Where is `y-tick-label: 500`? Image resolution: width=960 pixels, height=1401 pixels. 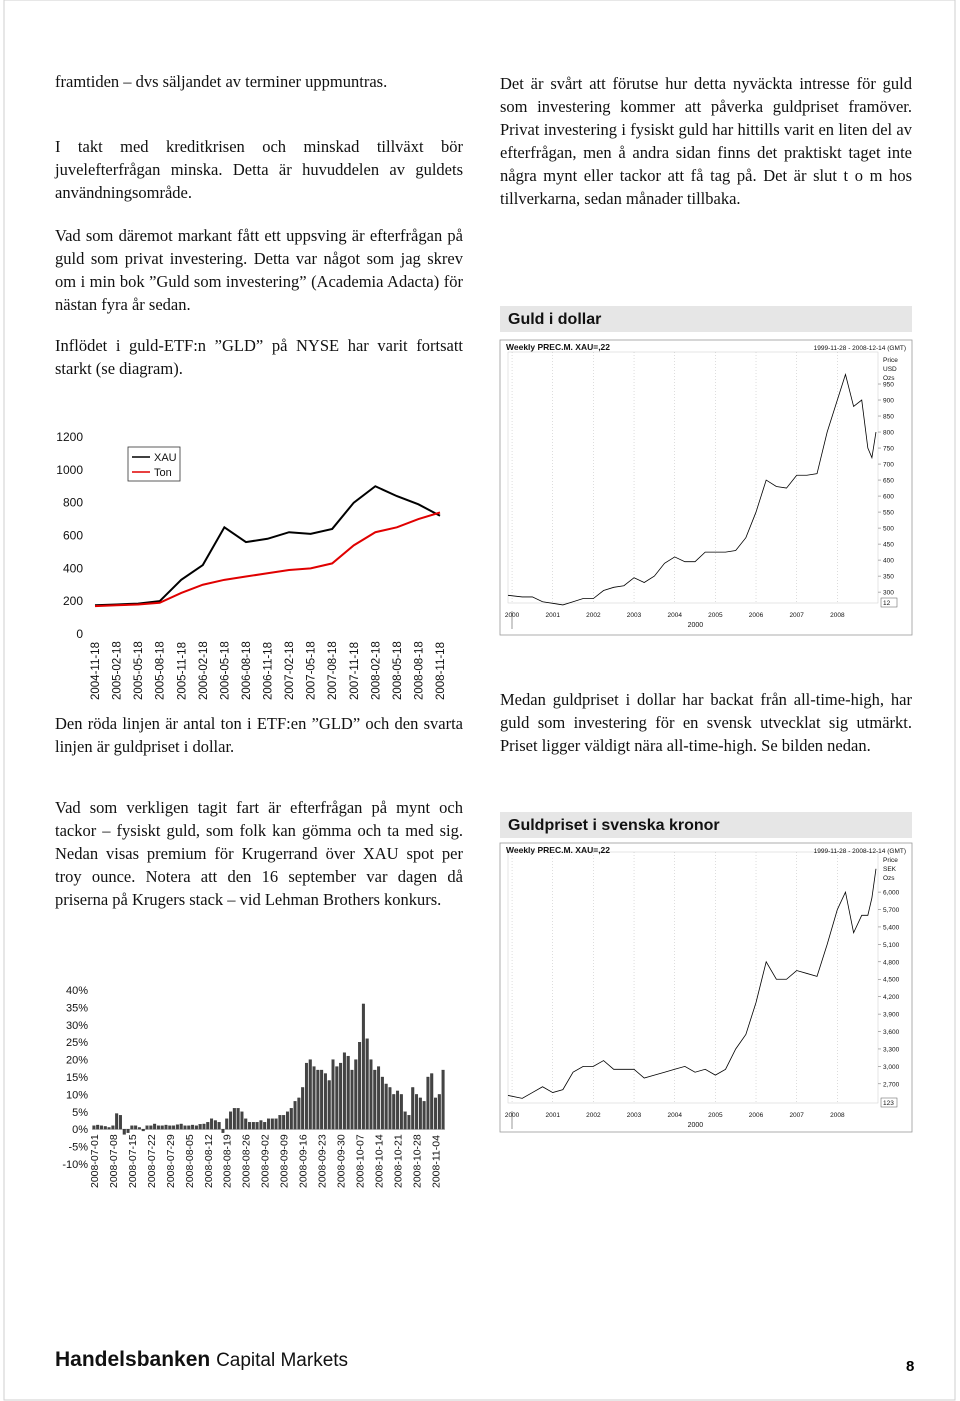
y-tick-label: 500 is located at coordinates (888, 529).